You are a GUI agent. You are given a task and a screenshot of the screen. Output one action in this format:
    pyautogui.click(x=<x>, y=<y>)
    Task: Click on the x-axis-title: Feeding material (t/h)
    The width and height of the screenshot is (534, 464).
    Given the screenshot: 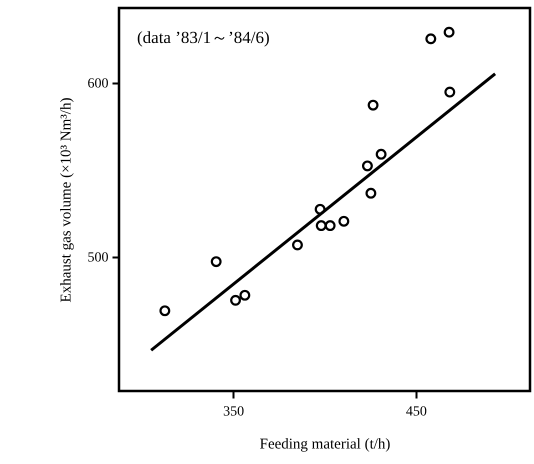 What is the action you would take?
    pyautogui.click(x=325, y=444)
    